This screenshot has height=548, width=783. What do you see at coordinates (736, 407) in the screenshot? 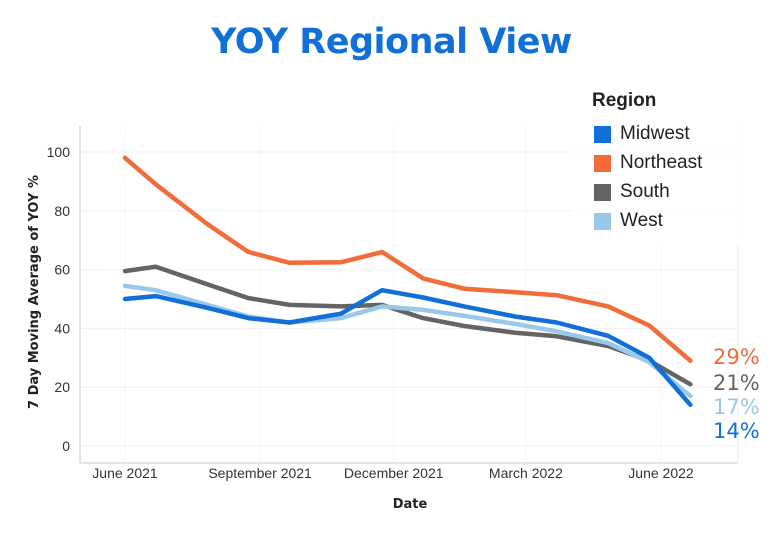
I see `end-label-west: 17%` at bounding box center [736, 407].